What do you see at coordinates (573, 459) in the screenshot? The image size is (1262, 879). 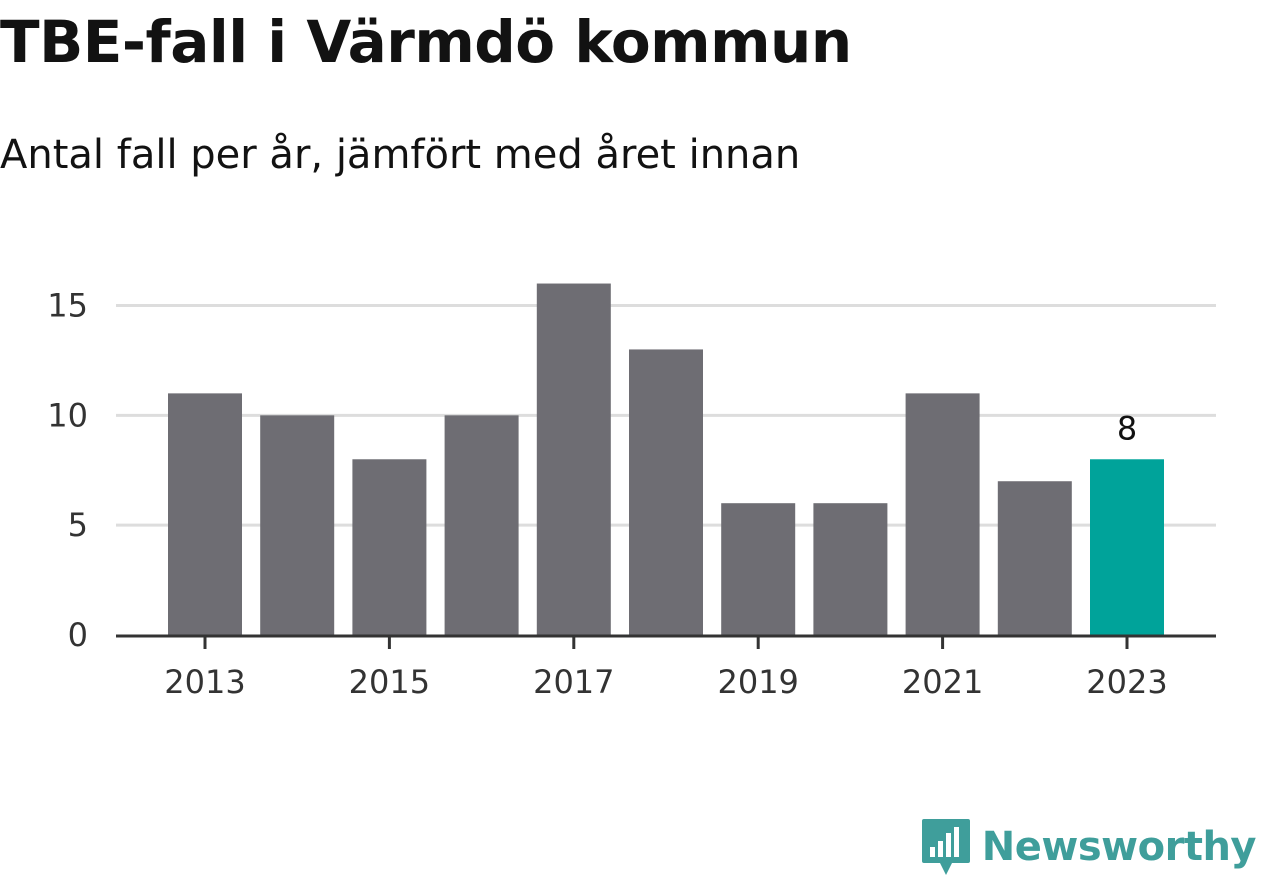 I see `bar-2017` at bounding box center [573, 459].